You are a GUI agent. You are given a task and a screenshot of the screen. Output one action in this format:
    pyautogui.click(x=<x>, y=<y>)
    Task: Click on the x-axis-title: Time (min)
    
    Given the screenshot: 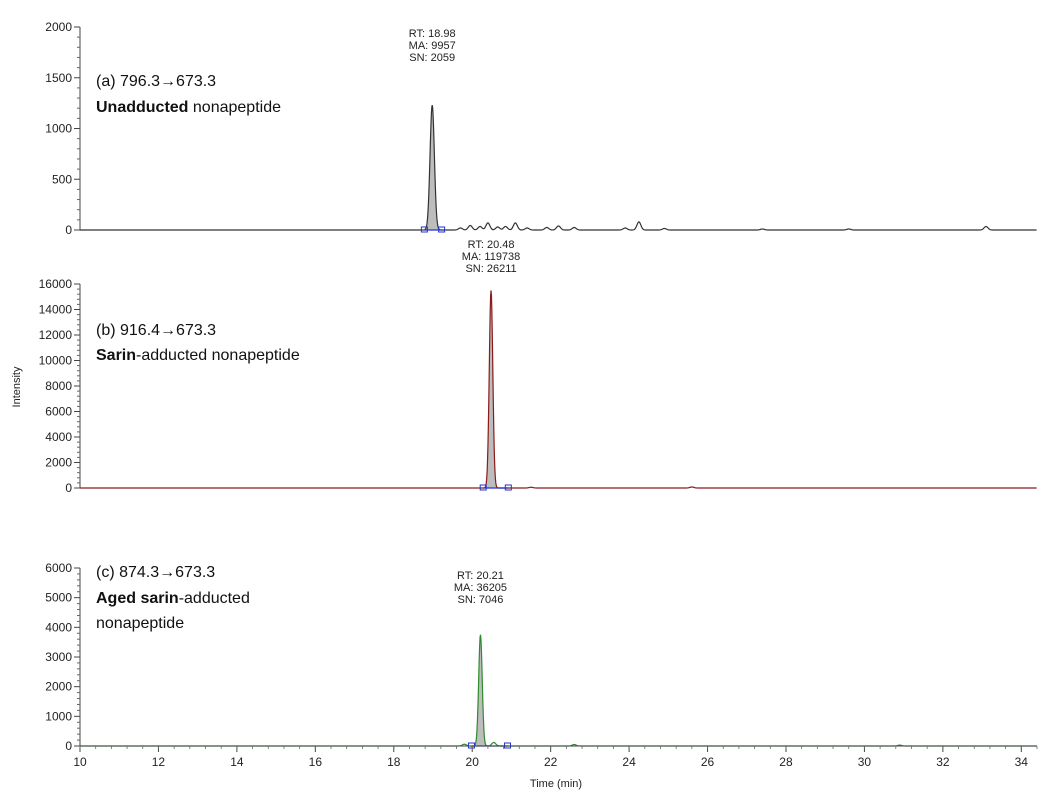 What is the action you would take?
    pyautogui.click(x=556, y=784)
    